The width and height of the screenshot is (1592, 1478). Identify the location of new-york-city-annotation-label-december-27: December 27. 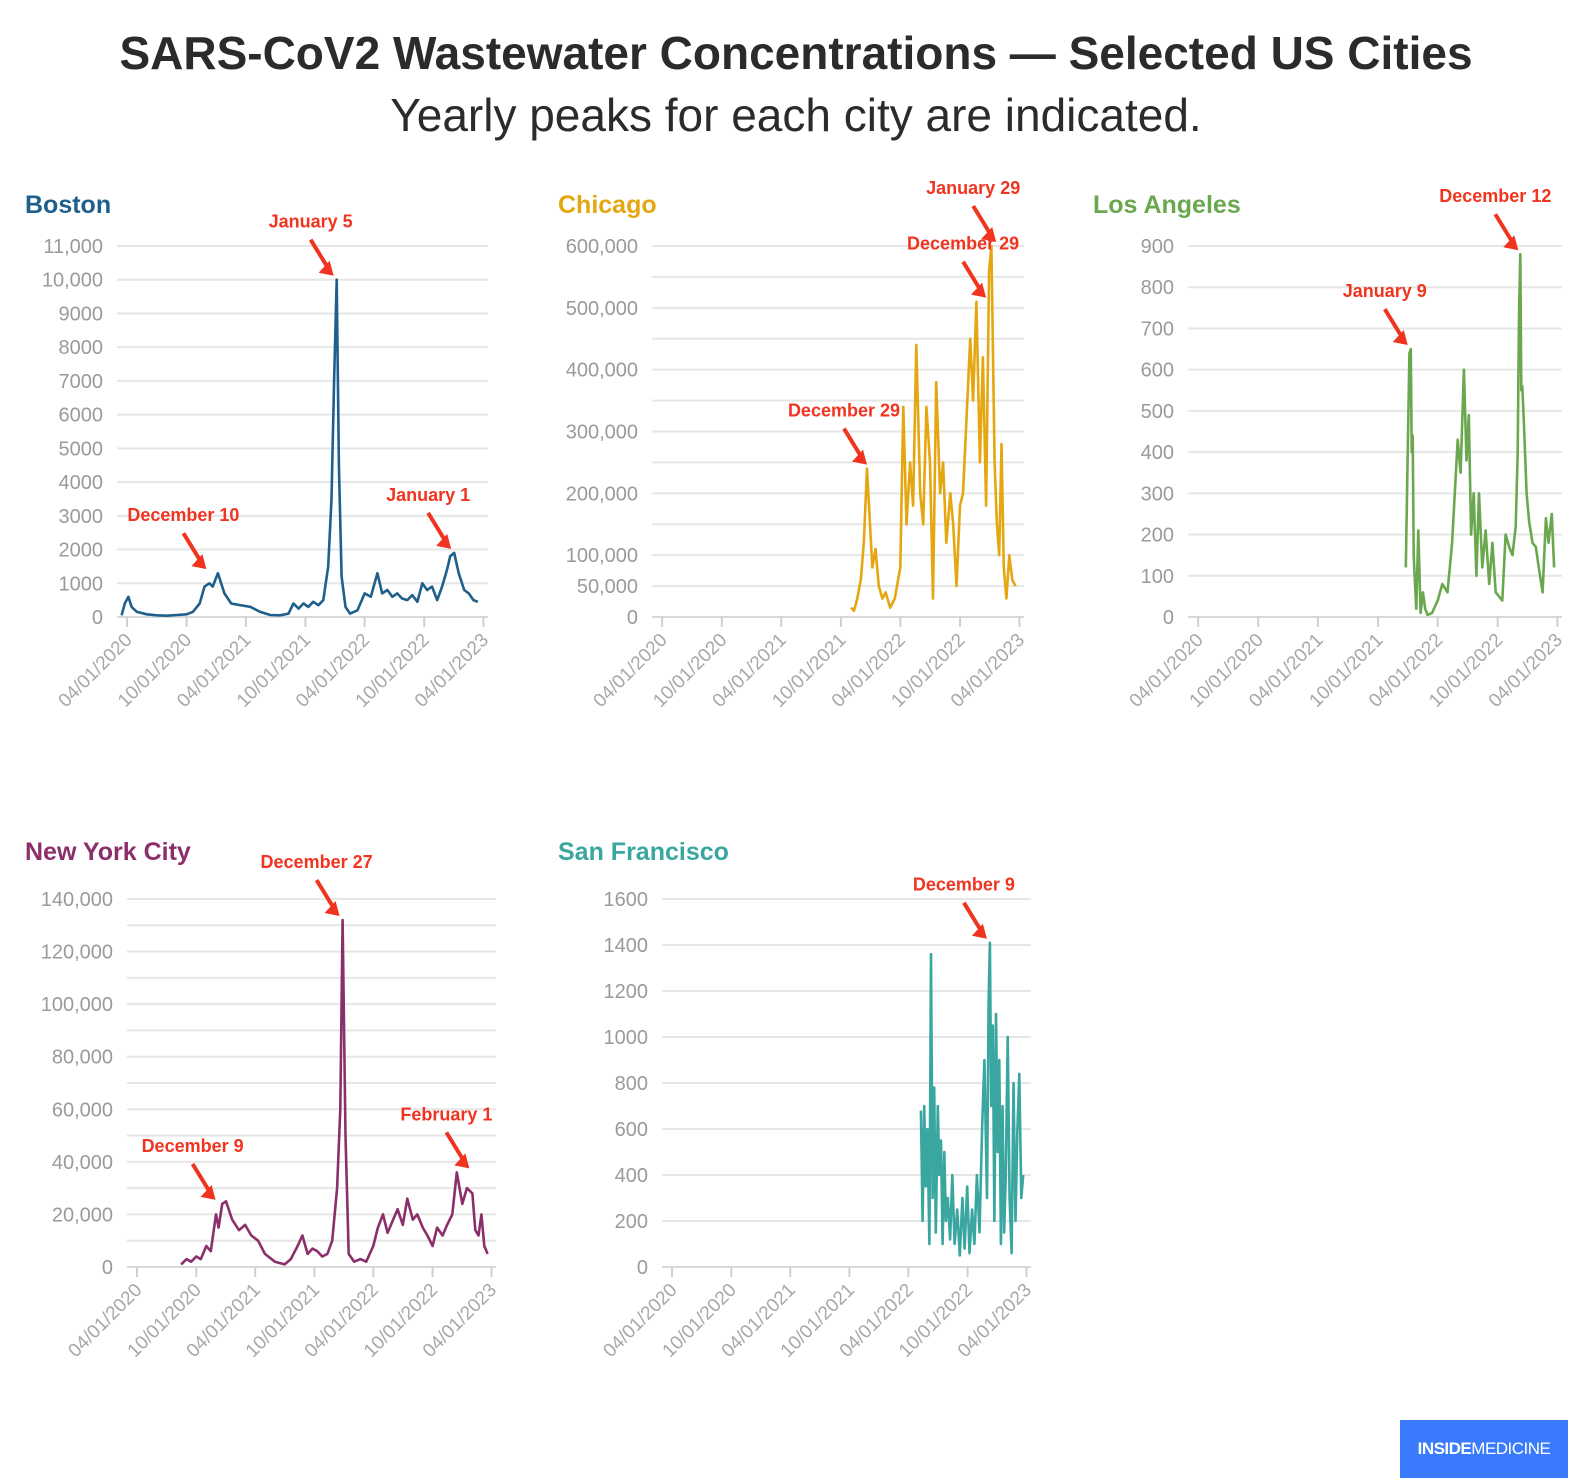
(317, 862).